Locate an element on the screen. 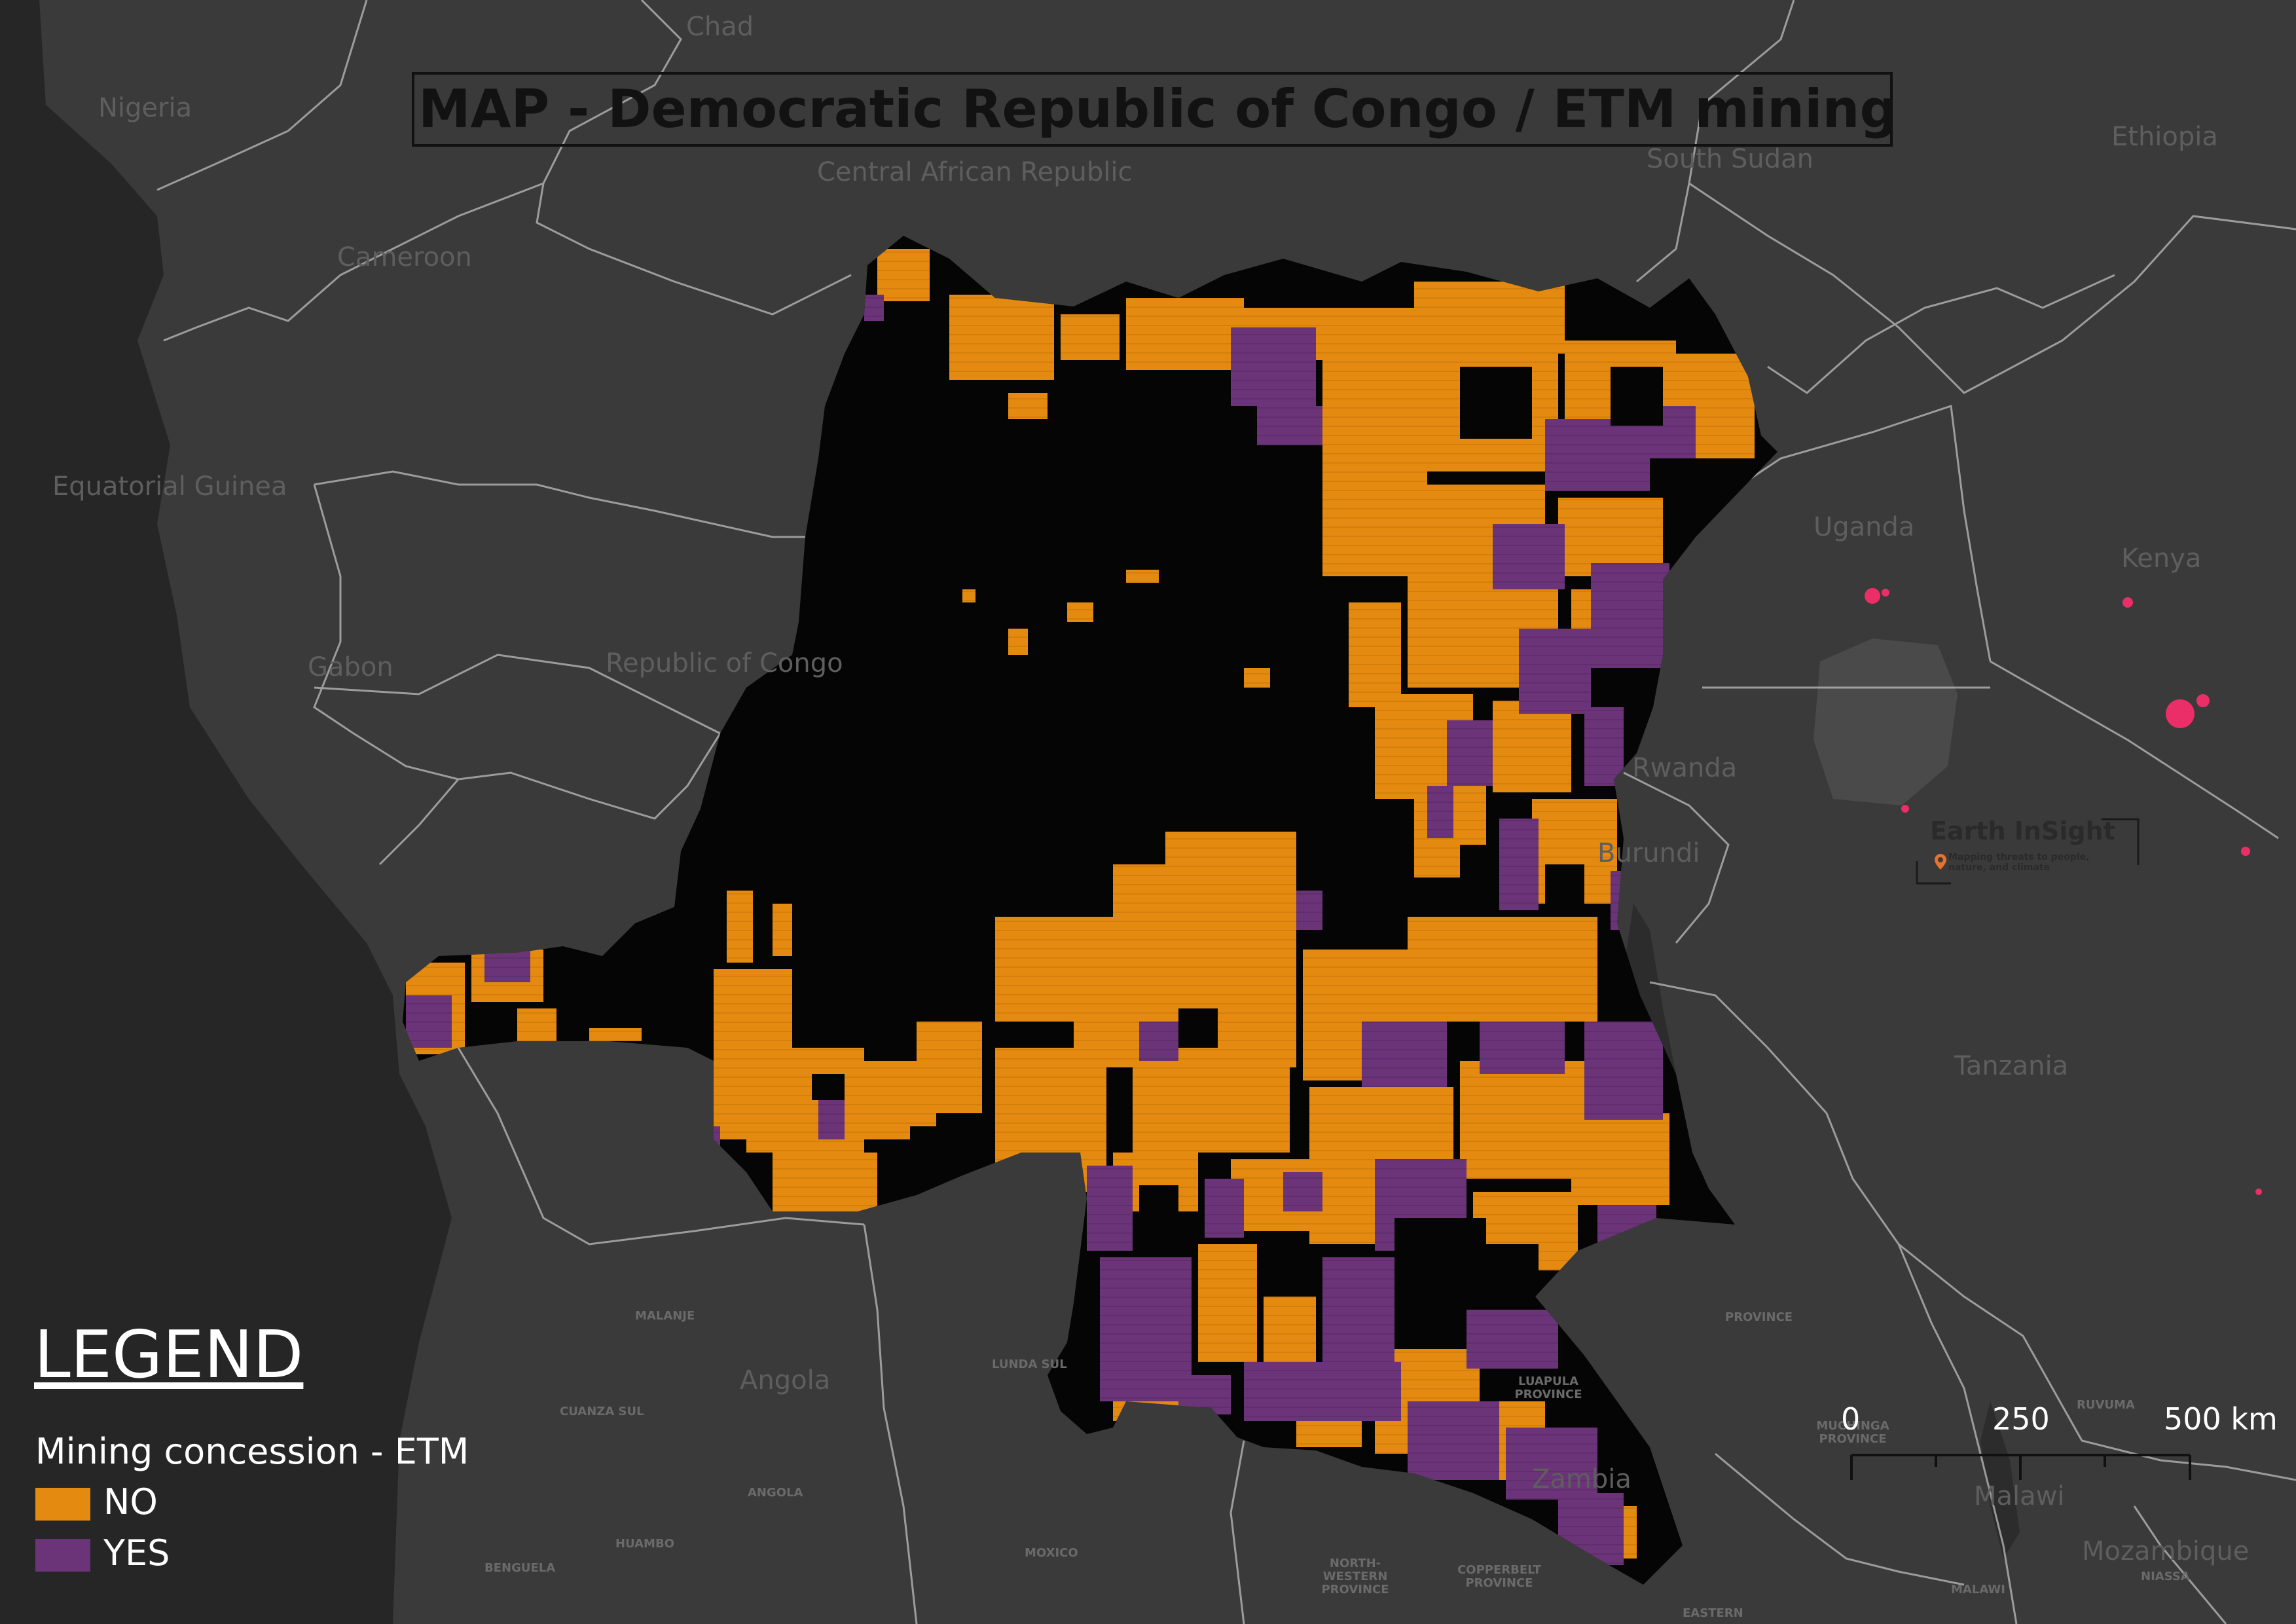 This screenshot has width=2296, height=1624. label-nigeria: Nigeria is located at coordinates (145, 108).